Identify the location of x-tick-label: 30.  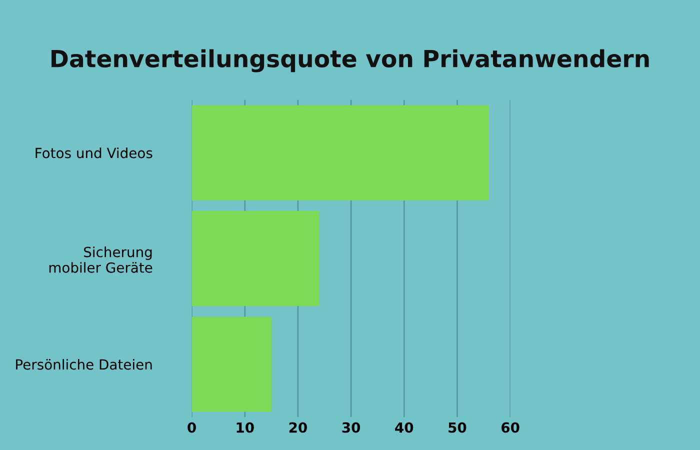
(351, 427).